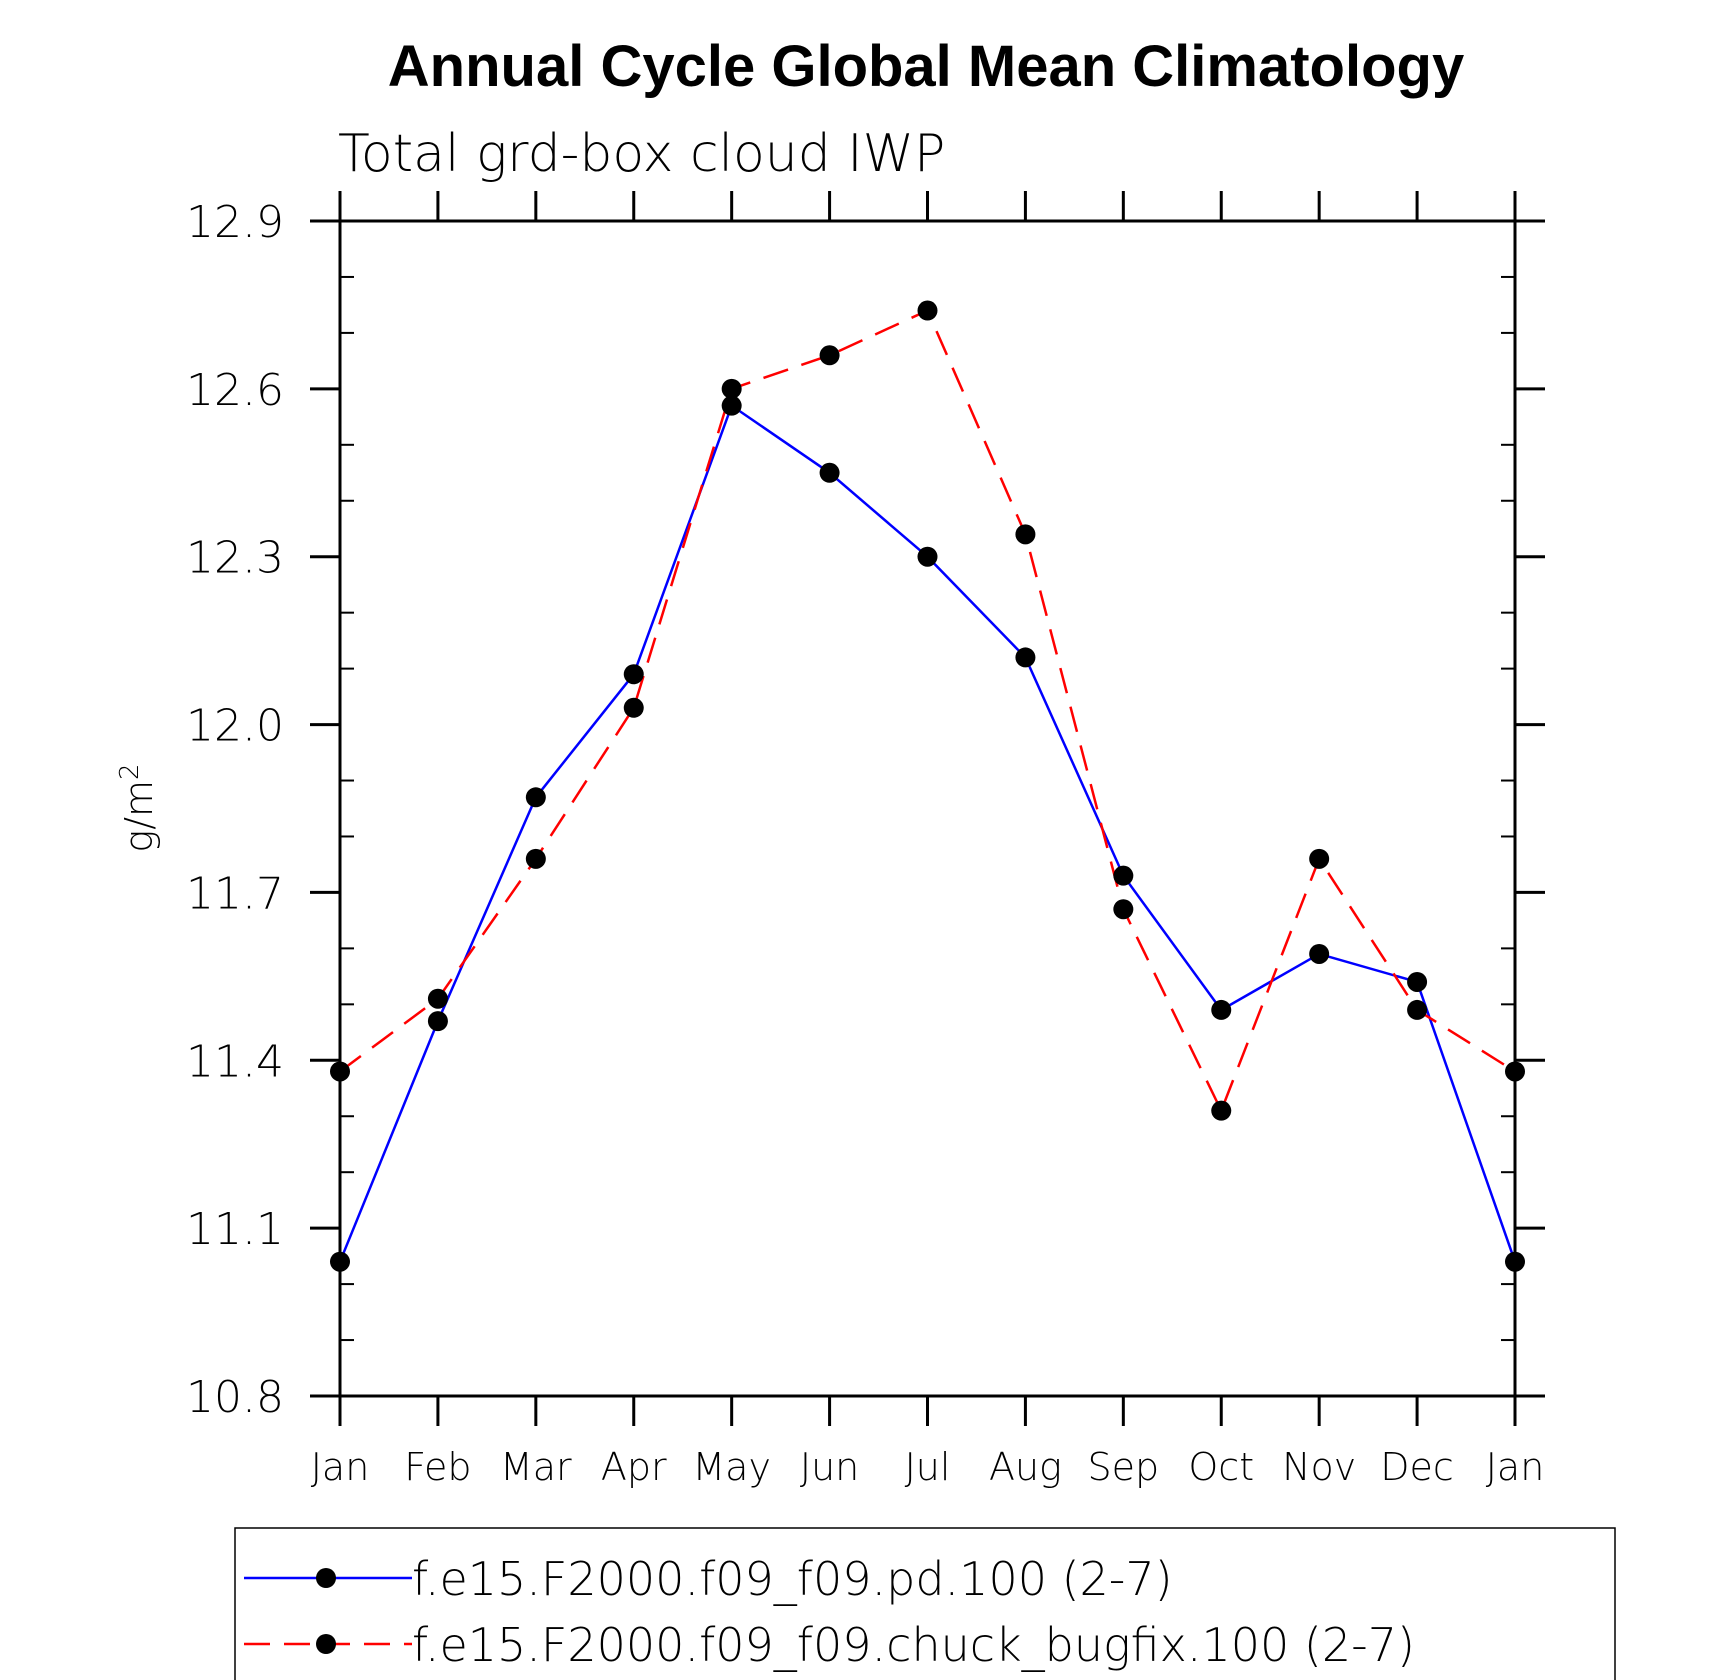  Describe the element at coordinates (731, 1467) in the screenshot. I see `x-tick-label: May` at that location.